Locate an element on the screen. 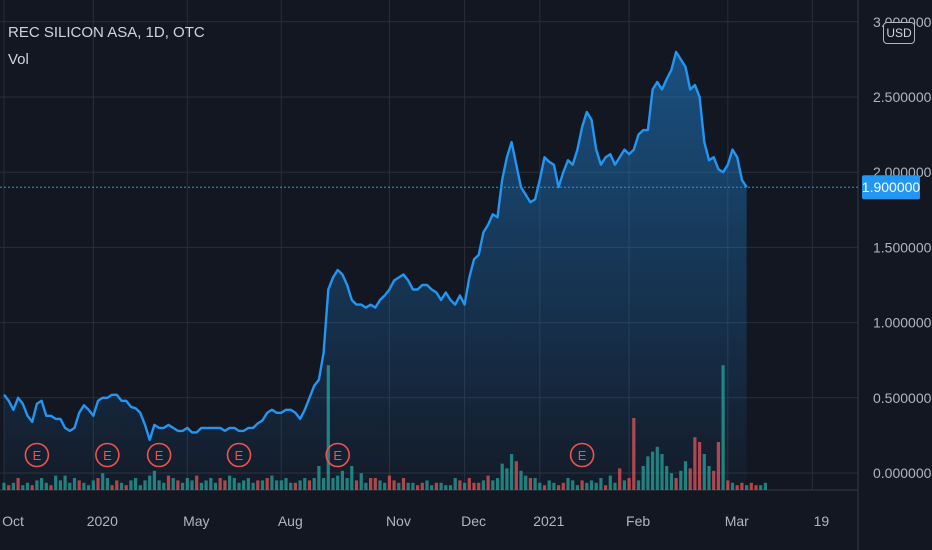 The width and height of the screenshot is (932, 550). time-tick-label: Nov is located at coordinates (398, 521).